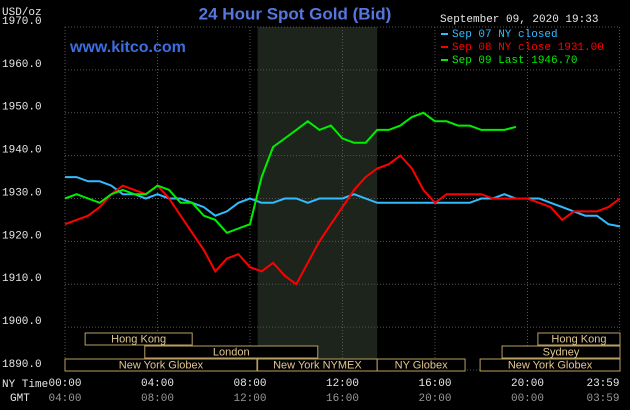  Describe the element at coordinates (64, 399) in the screenshot. I see `x2-tick-label: 04:00` at that location.